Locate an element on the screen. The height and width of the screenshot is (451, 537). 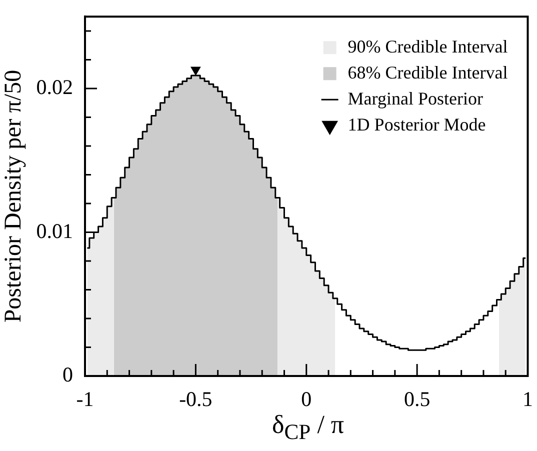
legend-label: 1D Posterior Mode is located at coordinates (417, 124).